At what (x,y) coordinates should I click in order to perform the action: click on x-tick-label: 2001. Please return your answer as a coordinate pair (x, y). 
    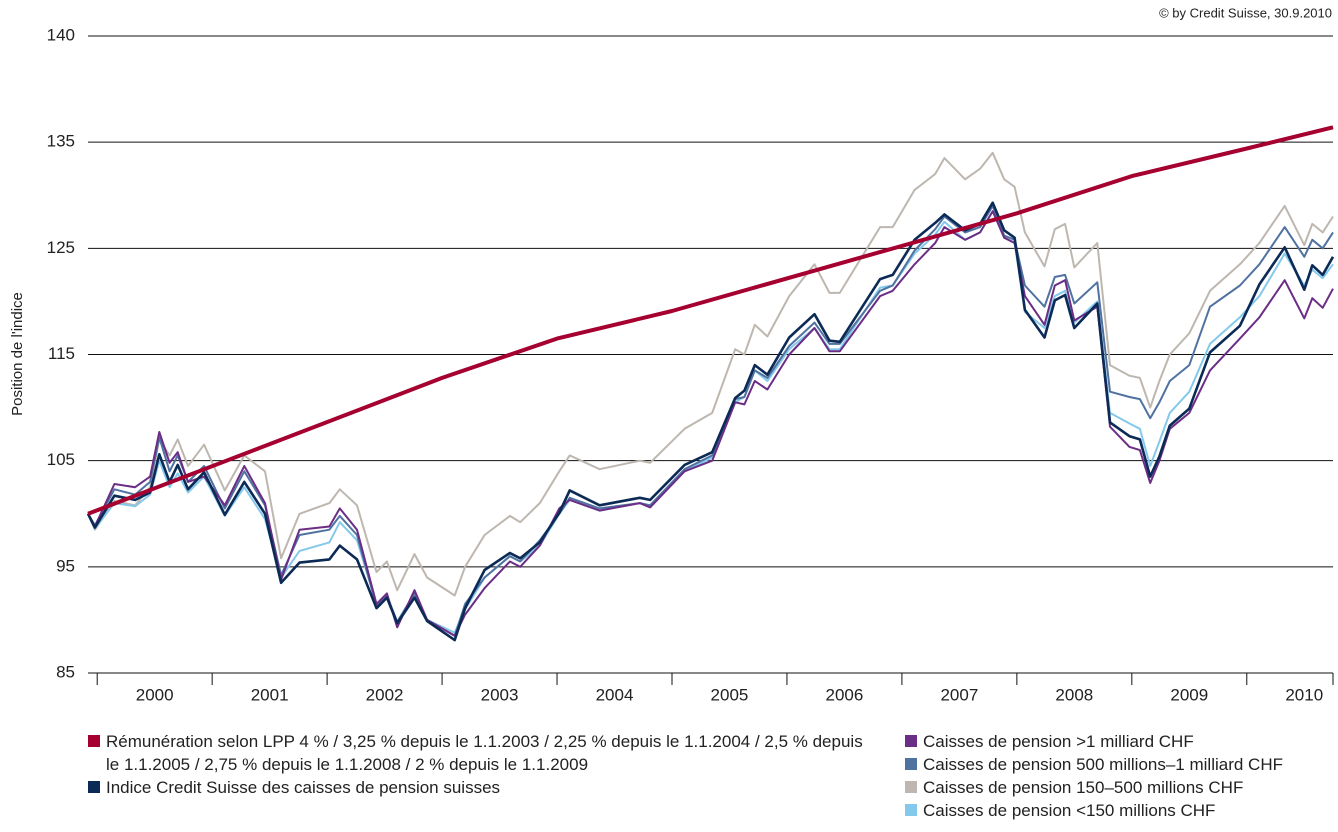
    Looking at the image, I should click on (270, 694).